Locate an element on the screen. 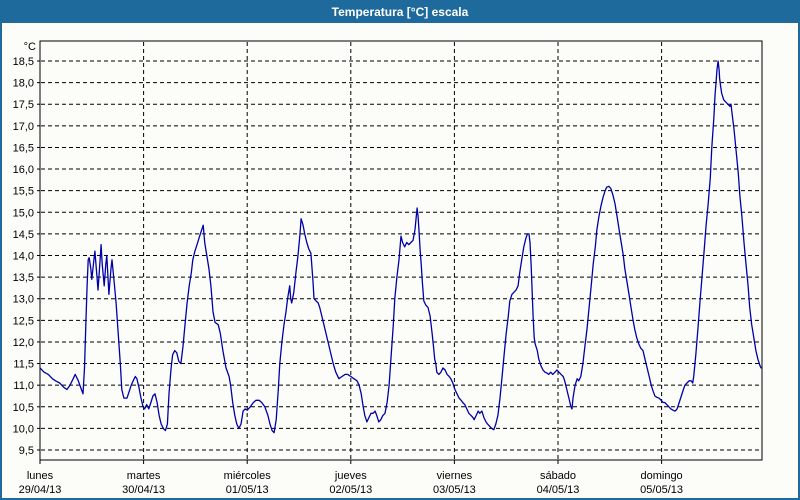 This screenshot has height=500, width=800. x-tick-date-label: 04/05/13 is located at coordinates (558, 490).